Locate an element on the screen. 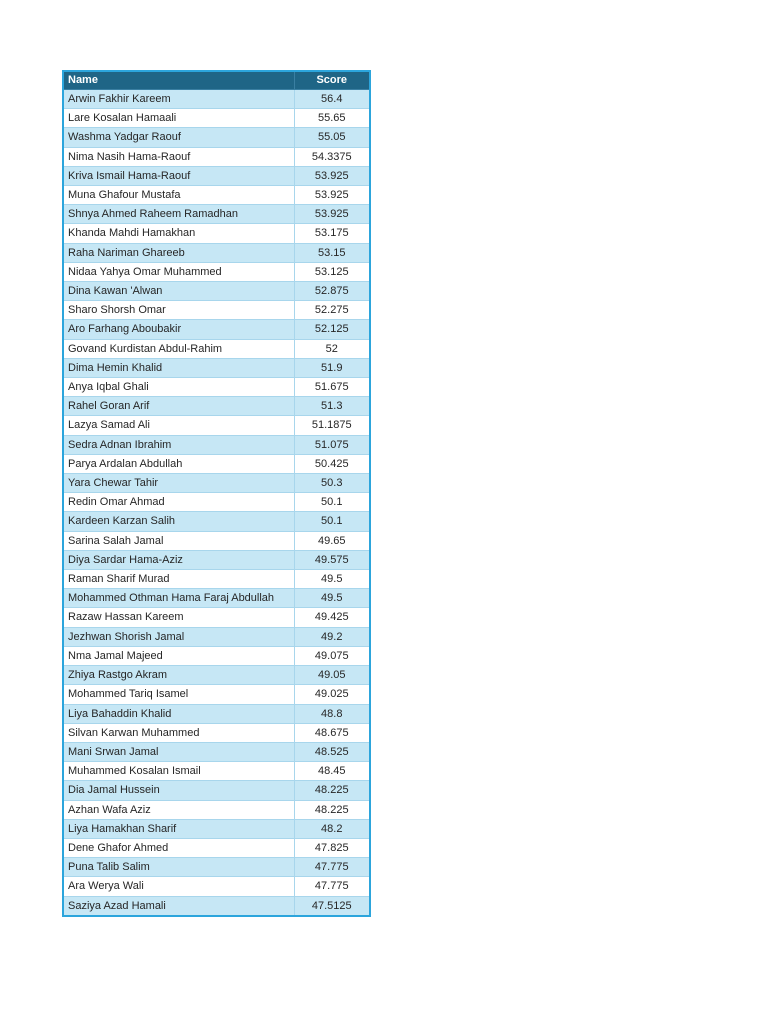 Image resolution: width=768 pixels, height=1024 pixels. cell-score: 50.425 is located at coordinates (332, 464).